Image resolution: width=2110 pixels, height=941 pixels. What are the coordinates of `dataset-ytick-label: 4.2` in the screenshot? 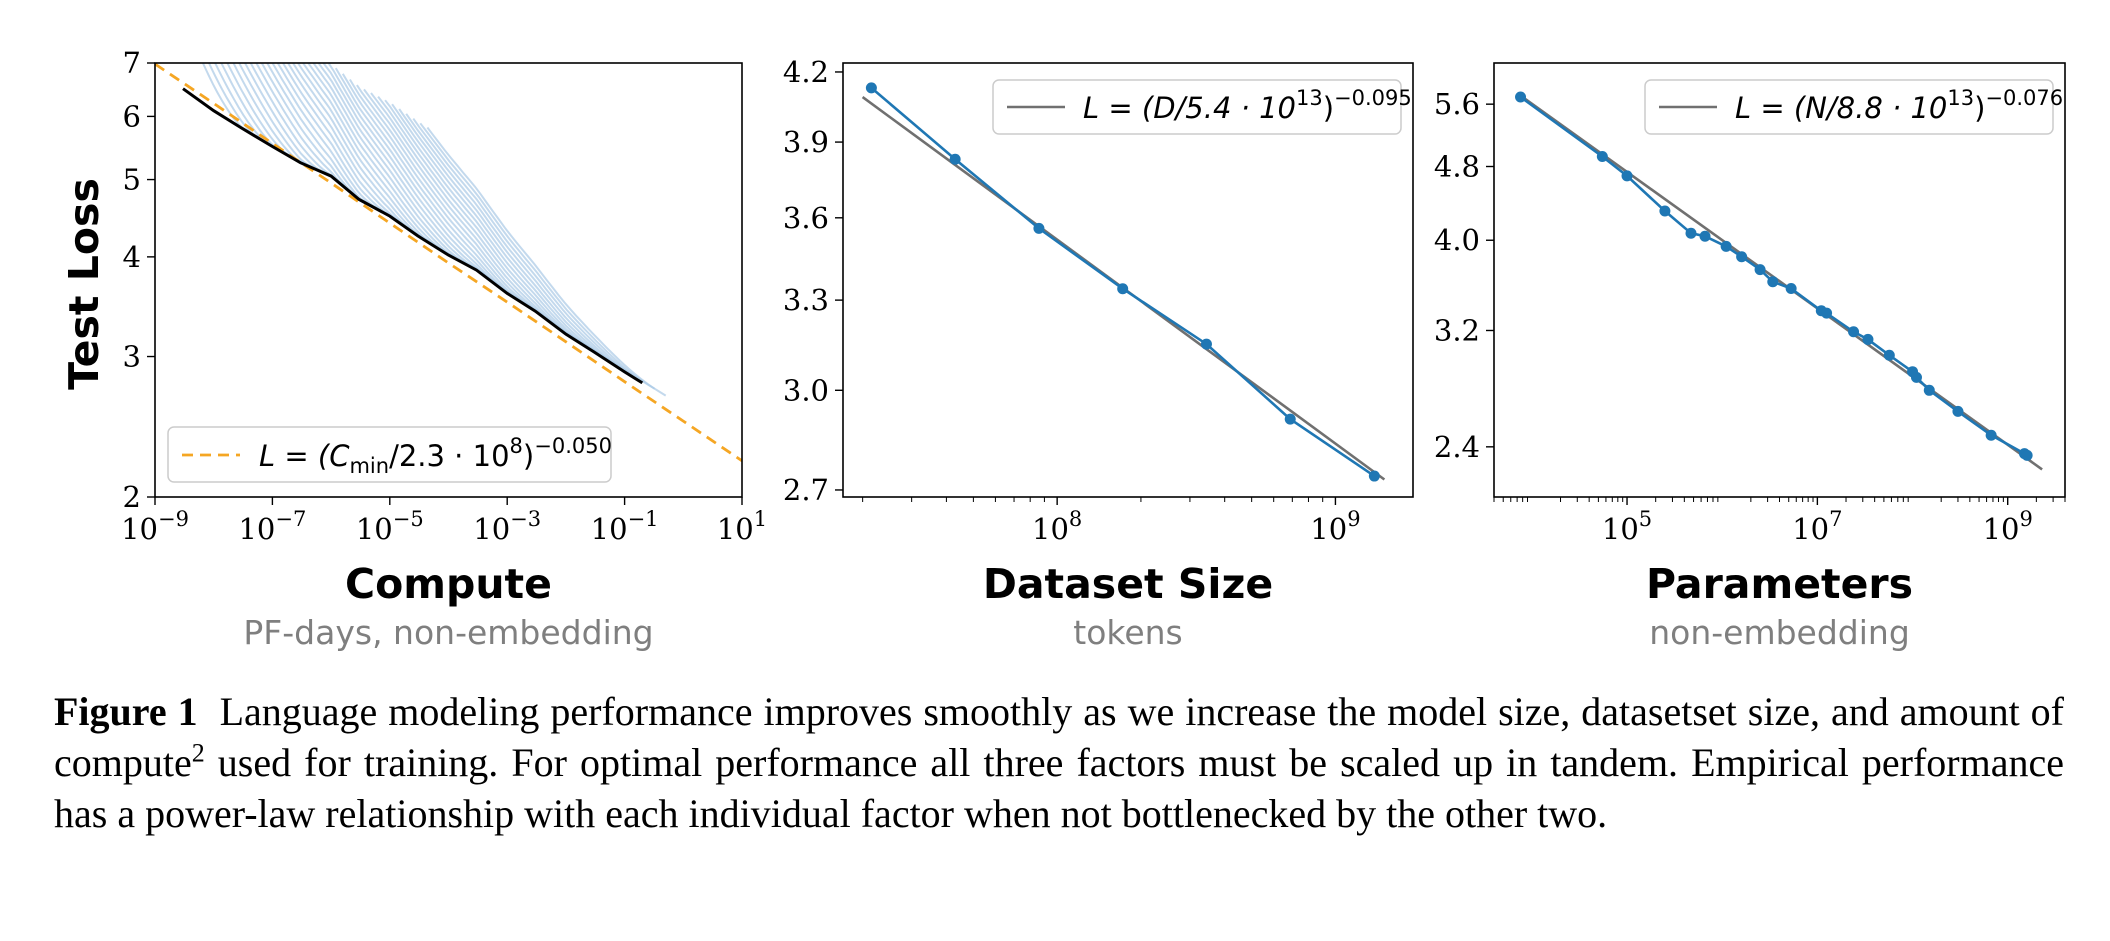 It's located at (806, 72).